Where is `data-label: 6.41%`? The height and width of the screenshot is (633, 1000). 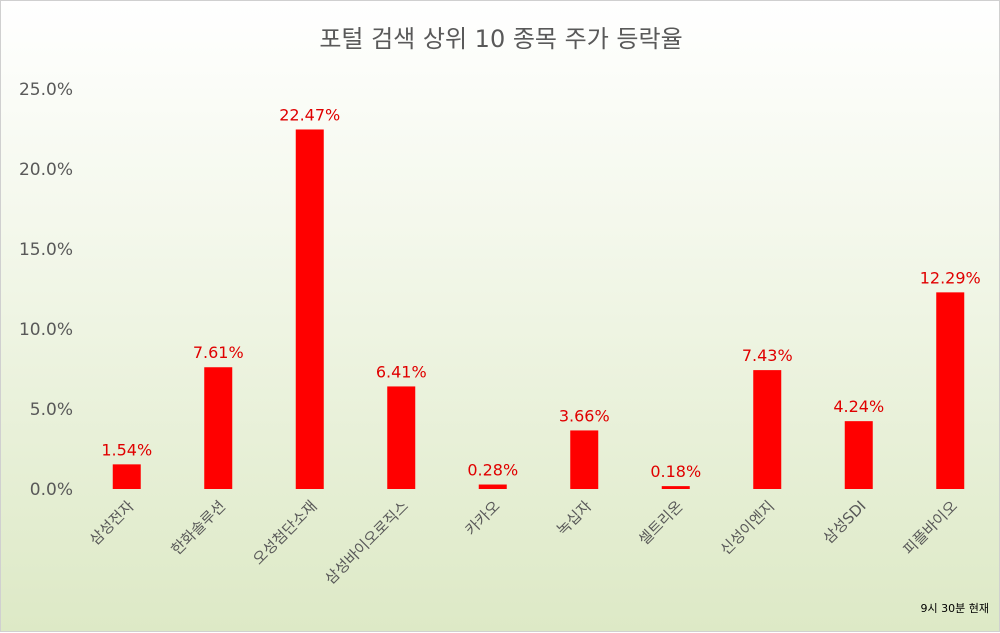 data-label: 6.41% is located at coordinates (401, 371).